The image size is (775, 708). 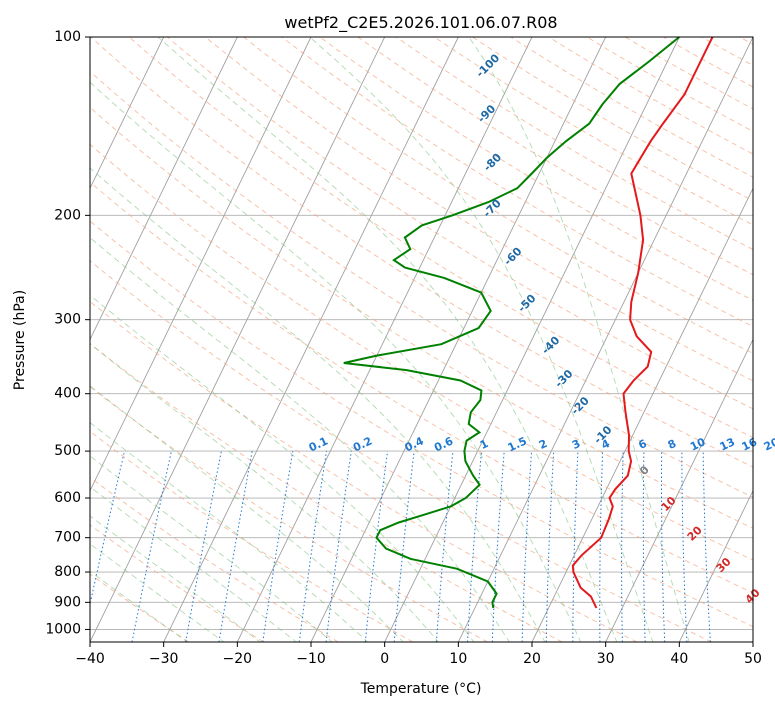 What do you see at coordinates (311, 659) in the screenshot?
I see `x-tick-label: −10` at bounding box center [311, 659].